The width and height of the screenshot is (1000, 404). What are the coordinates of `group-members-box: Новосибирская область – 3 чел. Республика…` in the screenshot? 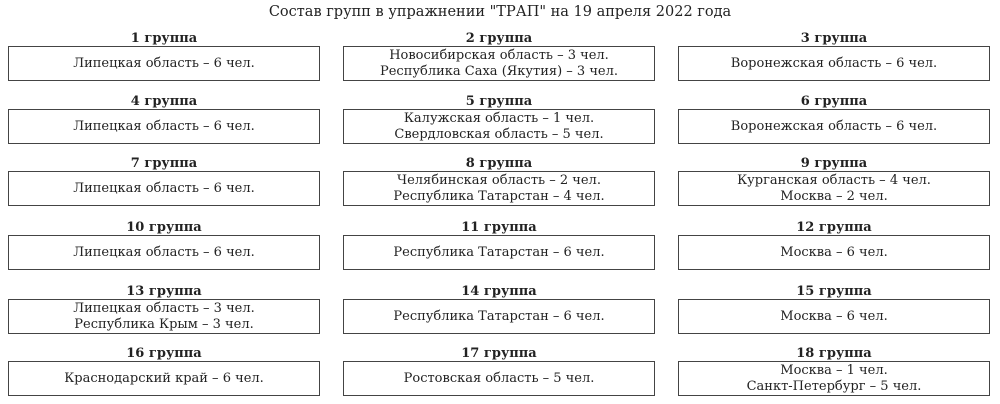 It's located at (499, 63).